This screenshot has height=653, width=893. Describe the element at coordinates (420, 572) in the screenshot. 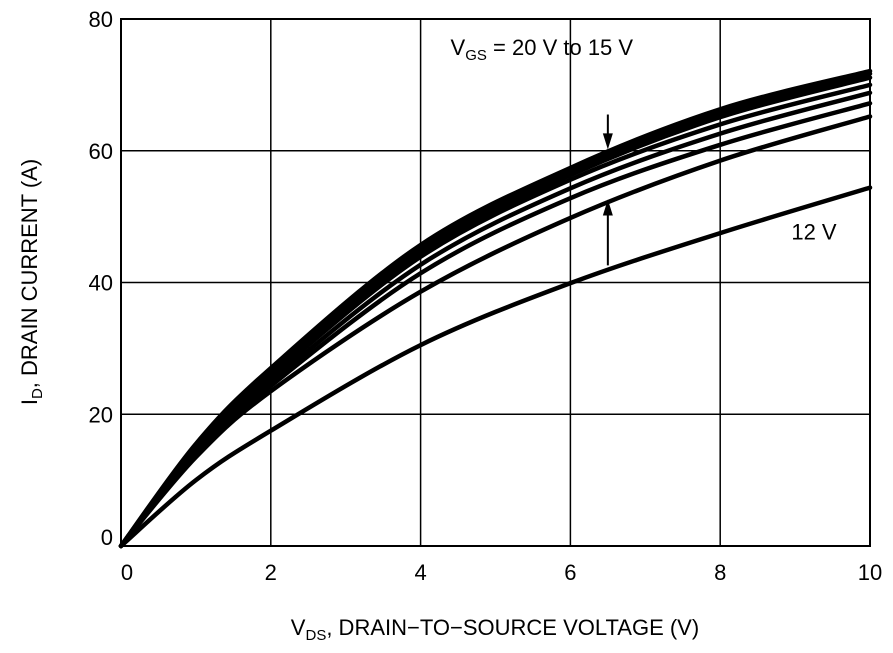

I see `x-tick-label: 4` at that location.